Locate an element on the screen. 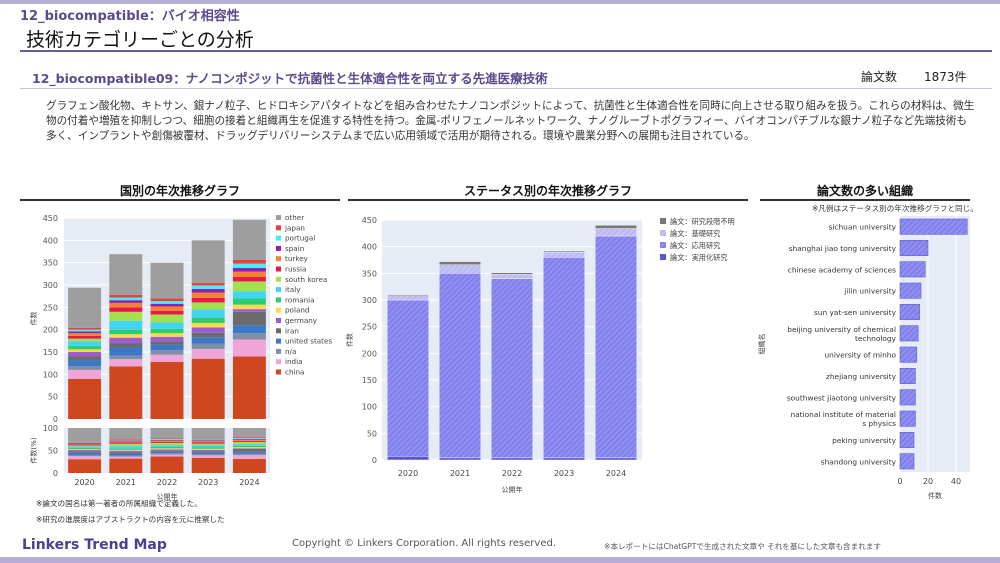  country-pct-tick-label: 0 is located at coordinates (55, 473).